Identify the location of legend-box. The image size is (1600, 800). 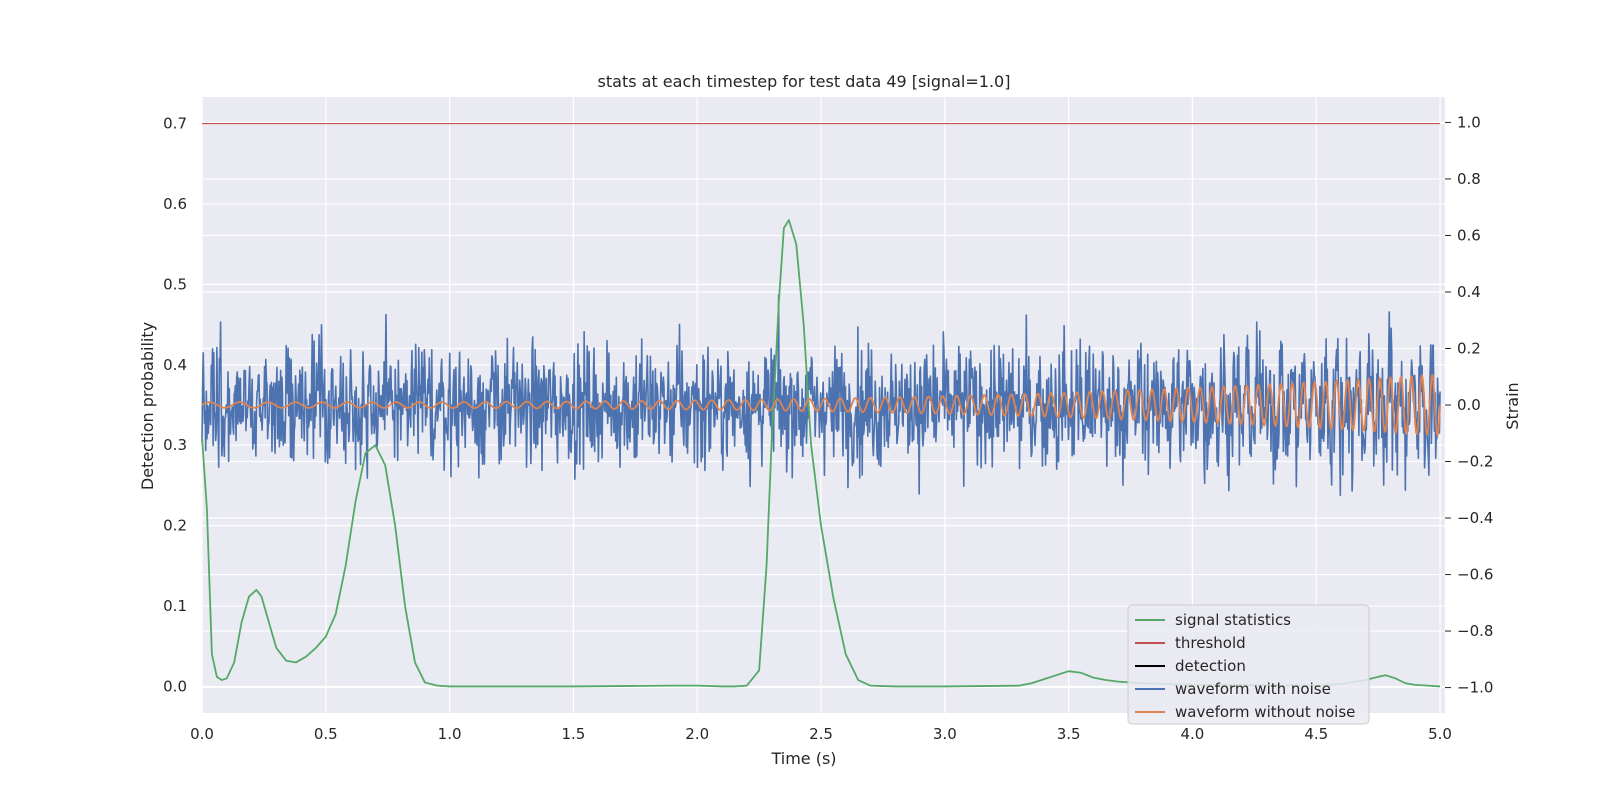
(1248, 664).